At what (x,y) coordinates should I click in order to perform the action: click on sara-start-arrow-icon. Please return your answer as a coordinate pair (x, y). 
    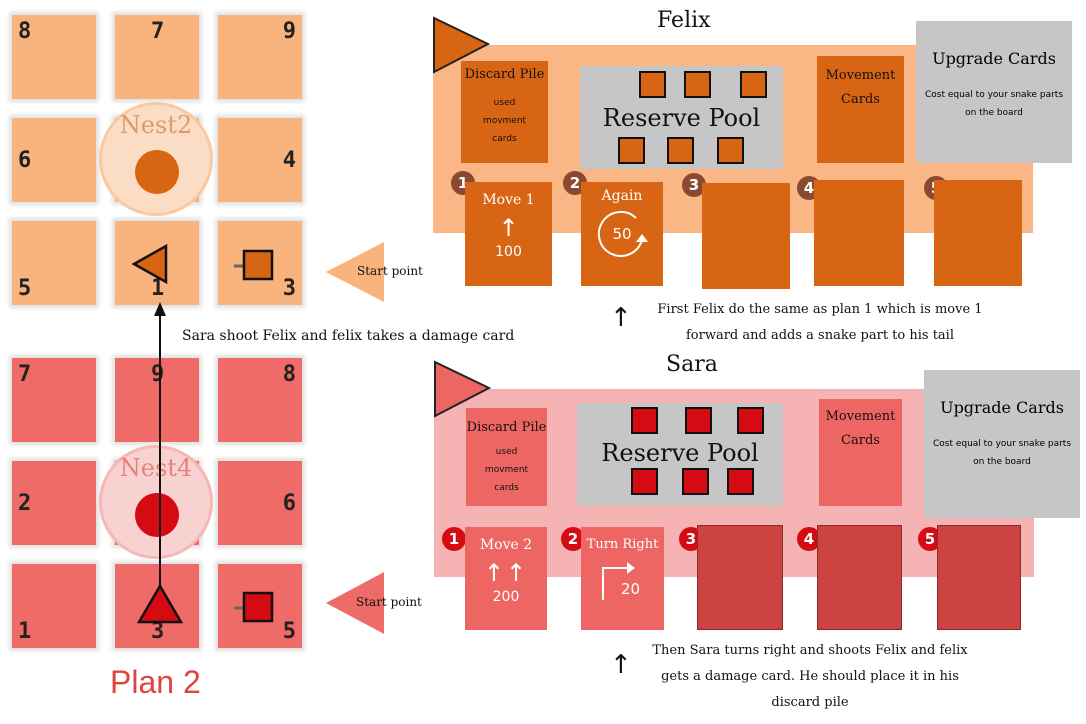
    Looking at the image, I should click on (355, 603).